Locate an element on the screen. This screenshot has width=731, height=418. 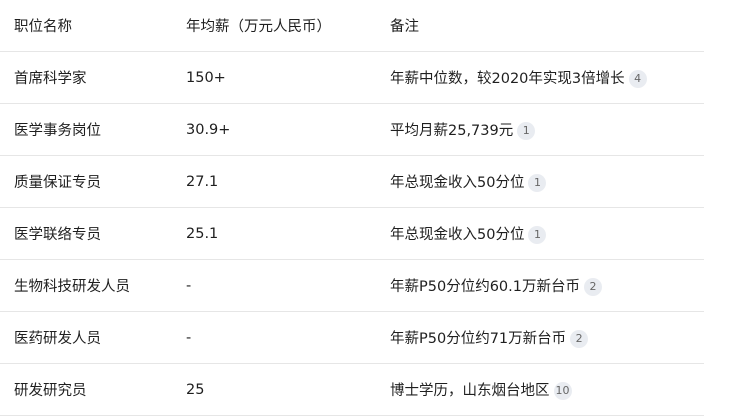
table-row: 研发研究员 25 博士学历，山东烟台地区 10 is located at coordinates (352, 389).